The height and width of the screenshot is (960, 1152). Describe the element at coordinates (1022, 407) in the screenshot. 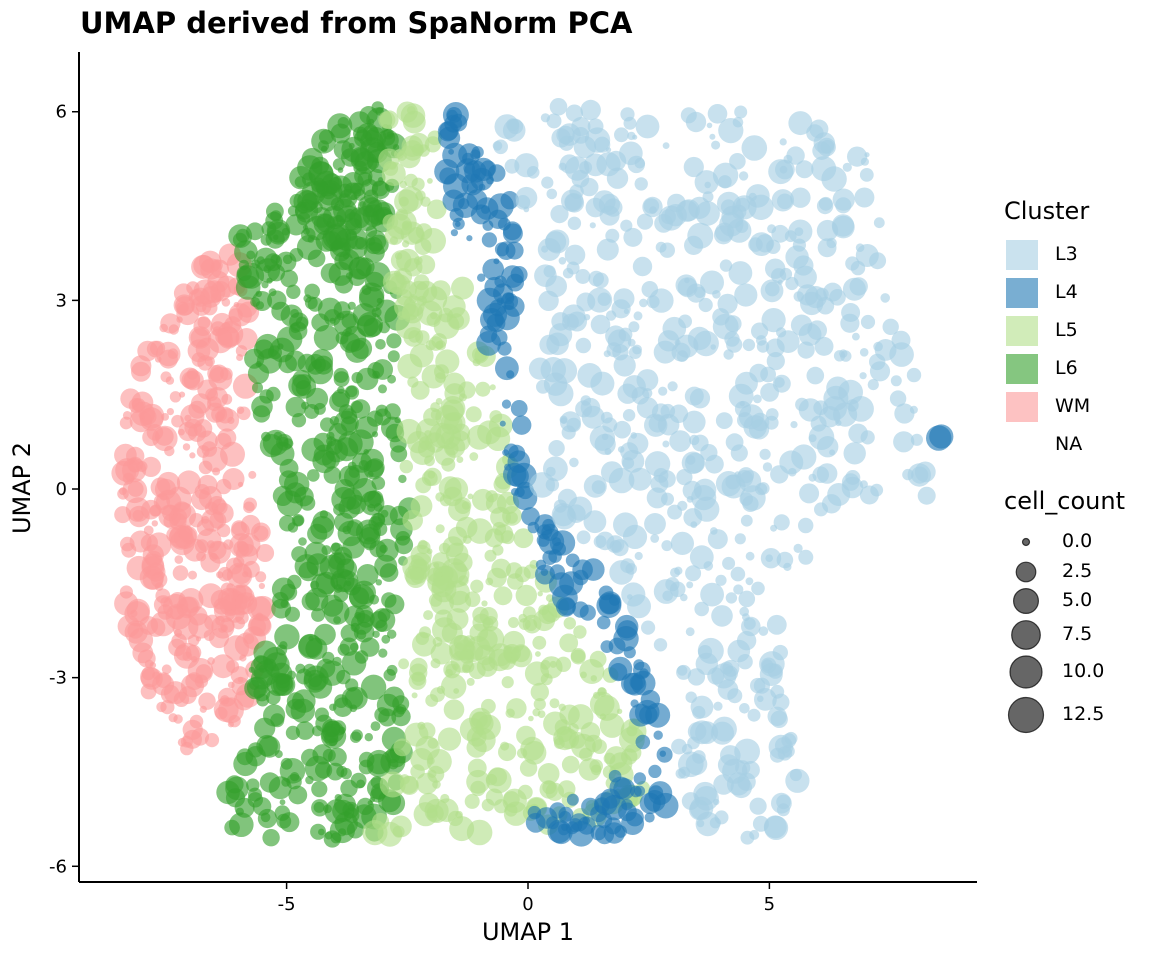

I see `legend-swatch-wm` at that location.